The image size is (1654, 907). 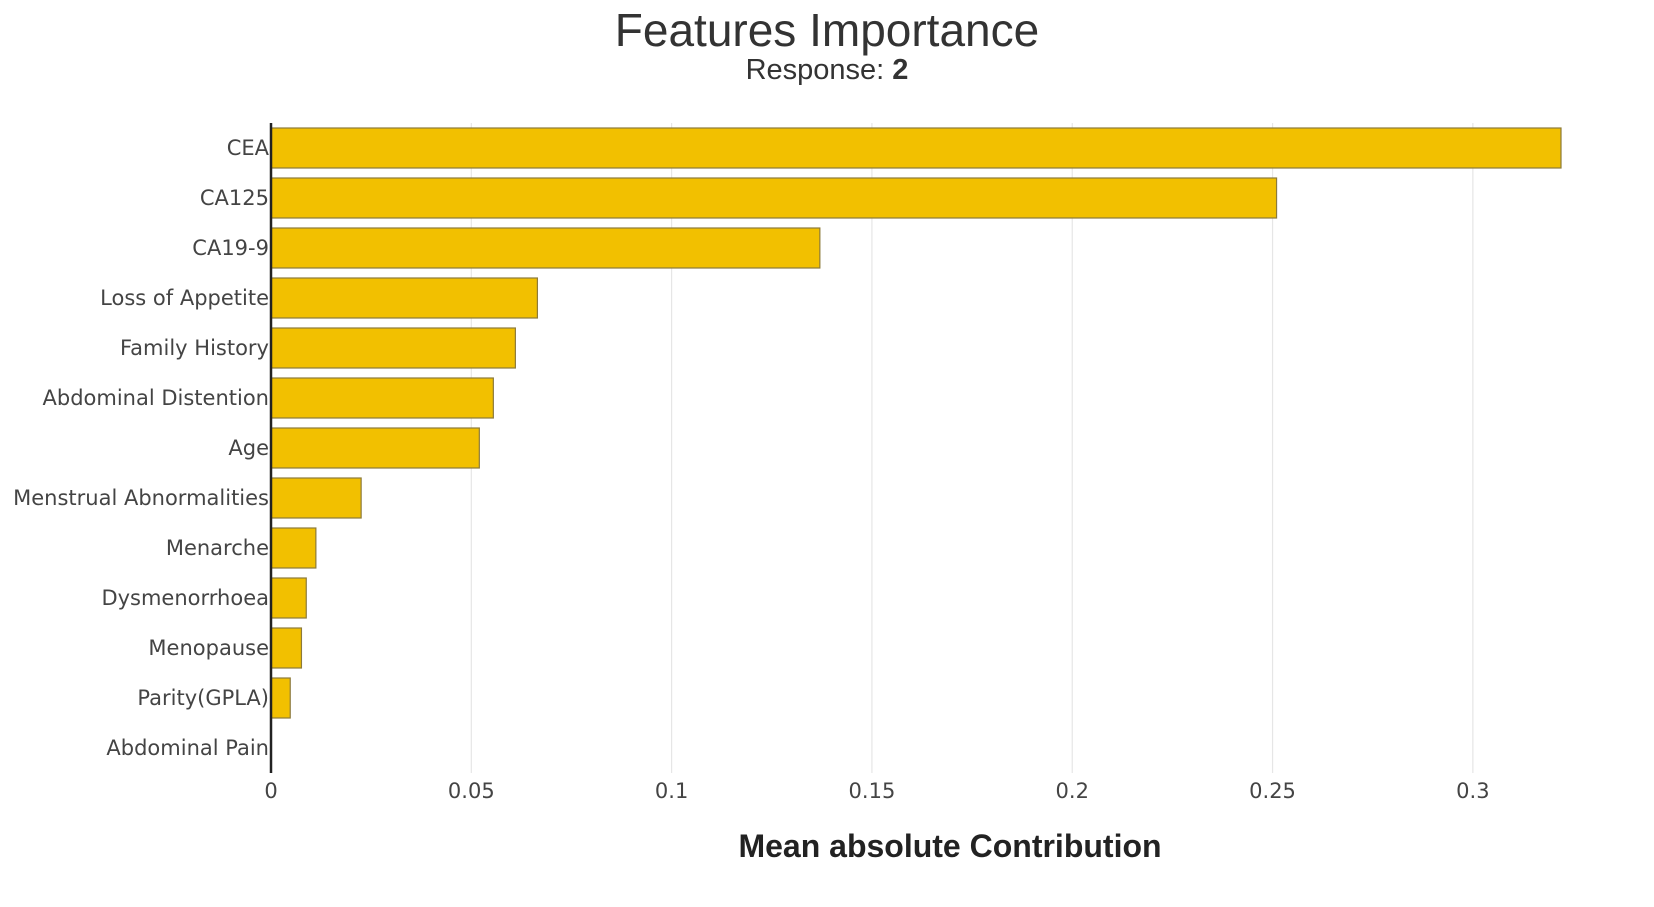 I want to click on subtitle-prefix: Response:, so click(x=815, y=70).